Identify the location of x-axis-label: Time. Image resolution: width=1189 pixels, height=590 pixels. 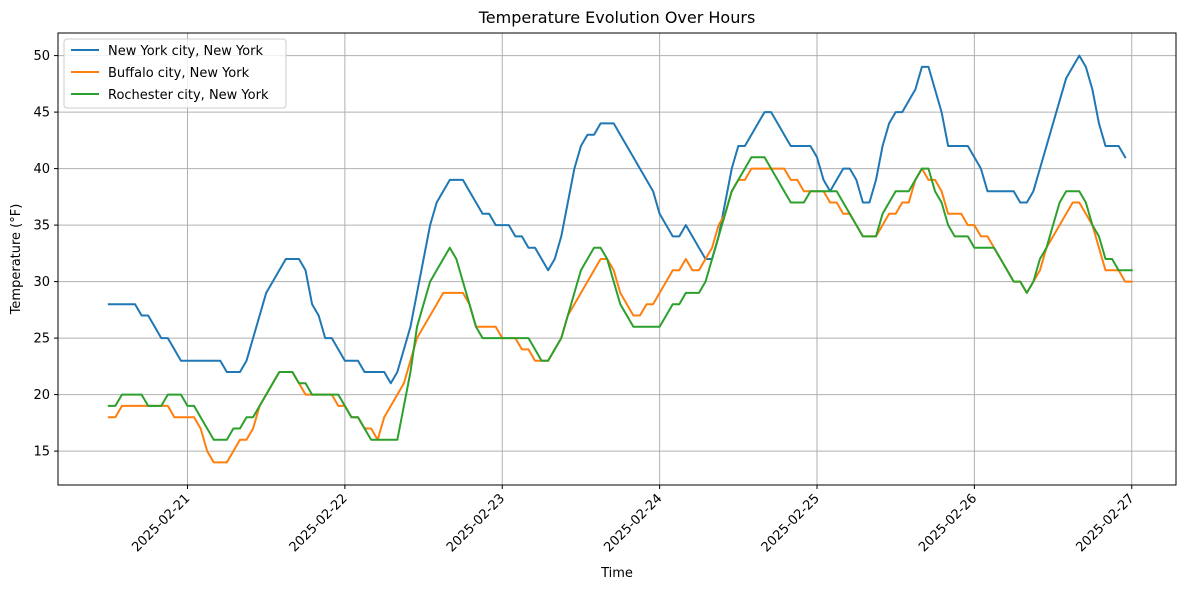
(616, 573).